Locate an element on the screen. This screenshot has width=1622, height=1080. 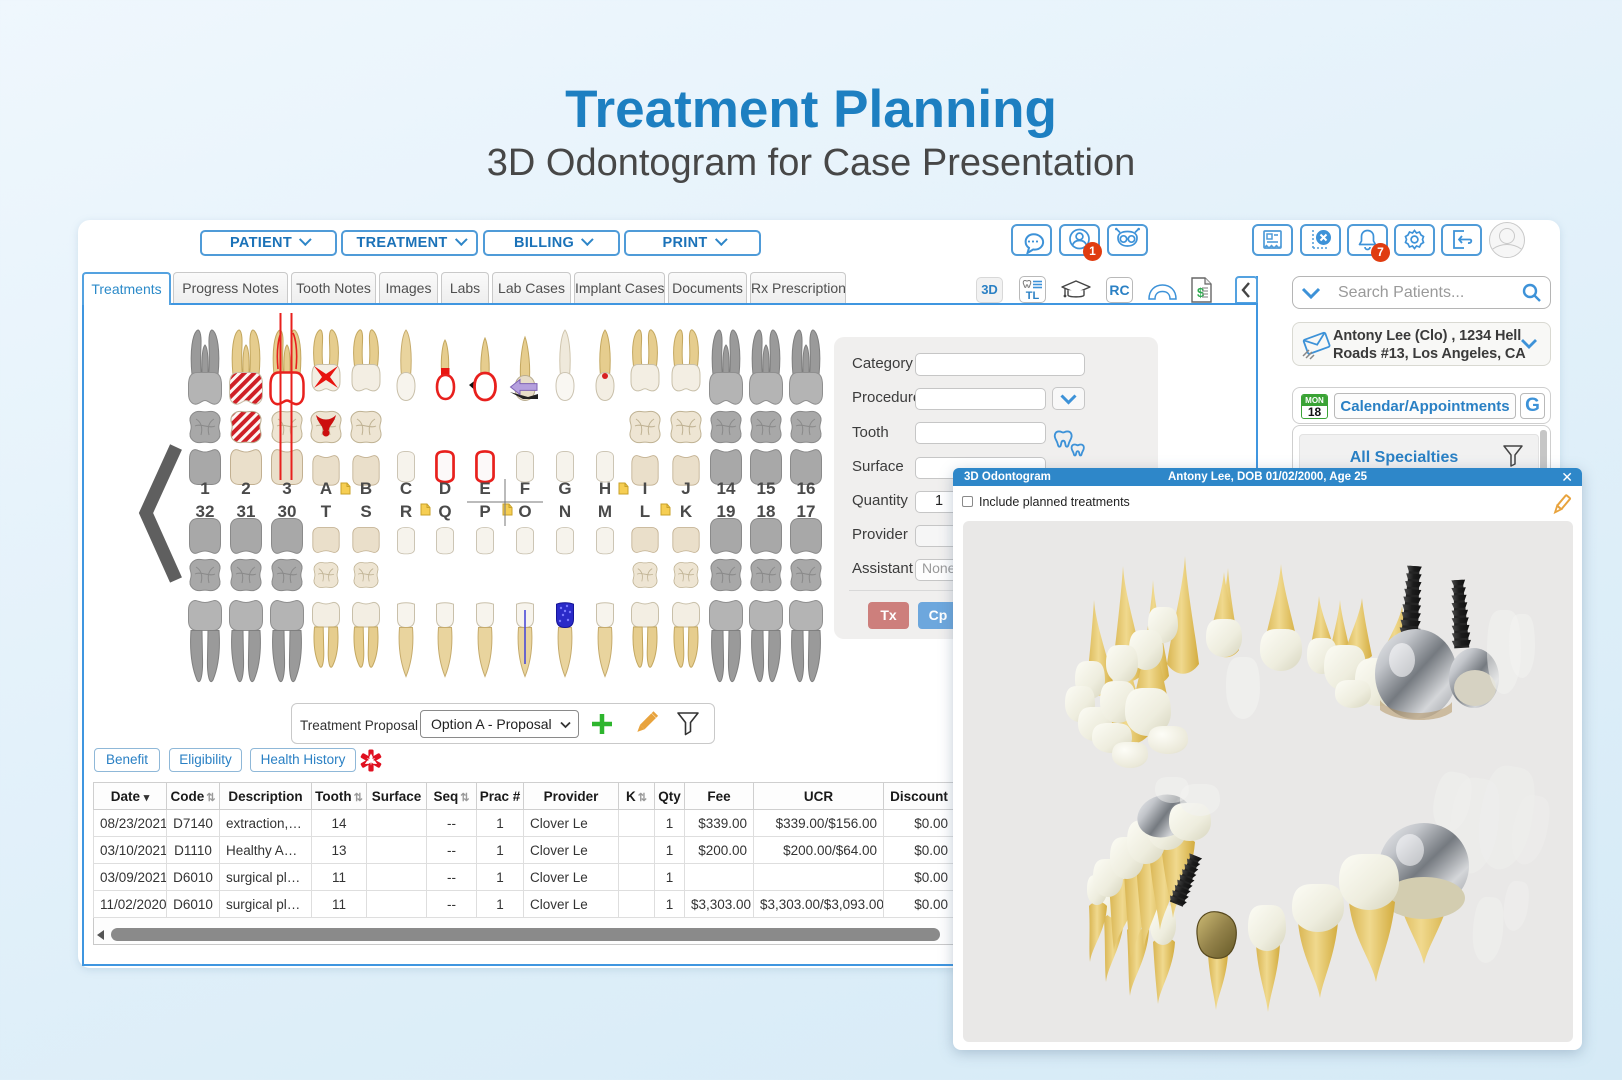
svg-text: N is located at coordinates (565, 511).